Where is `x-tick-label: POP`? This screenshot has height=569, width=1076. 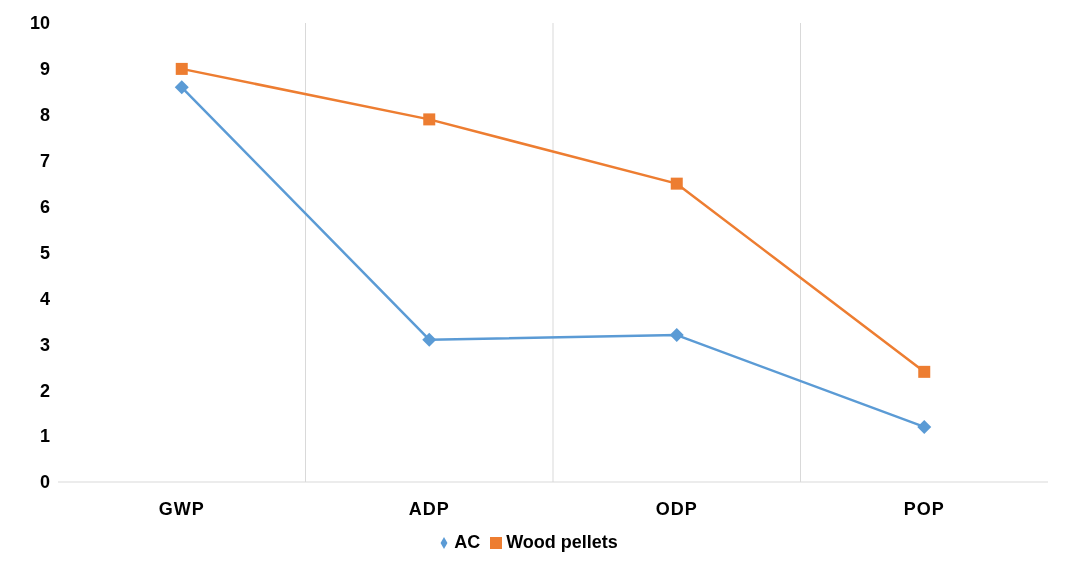 x-tick-label: POP is located at coordinates (924, 508).